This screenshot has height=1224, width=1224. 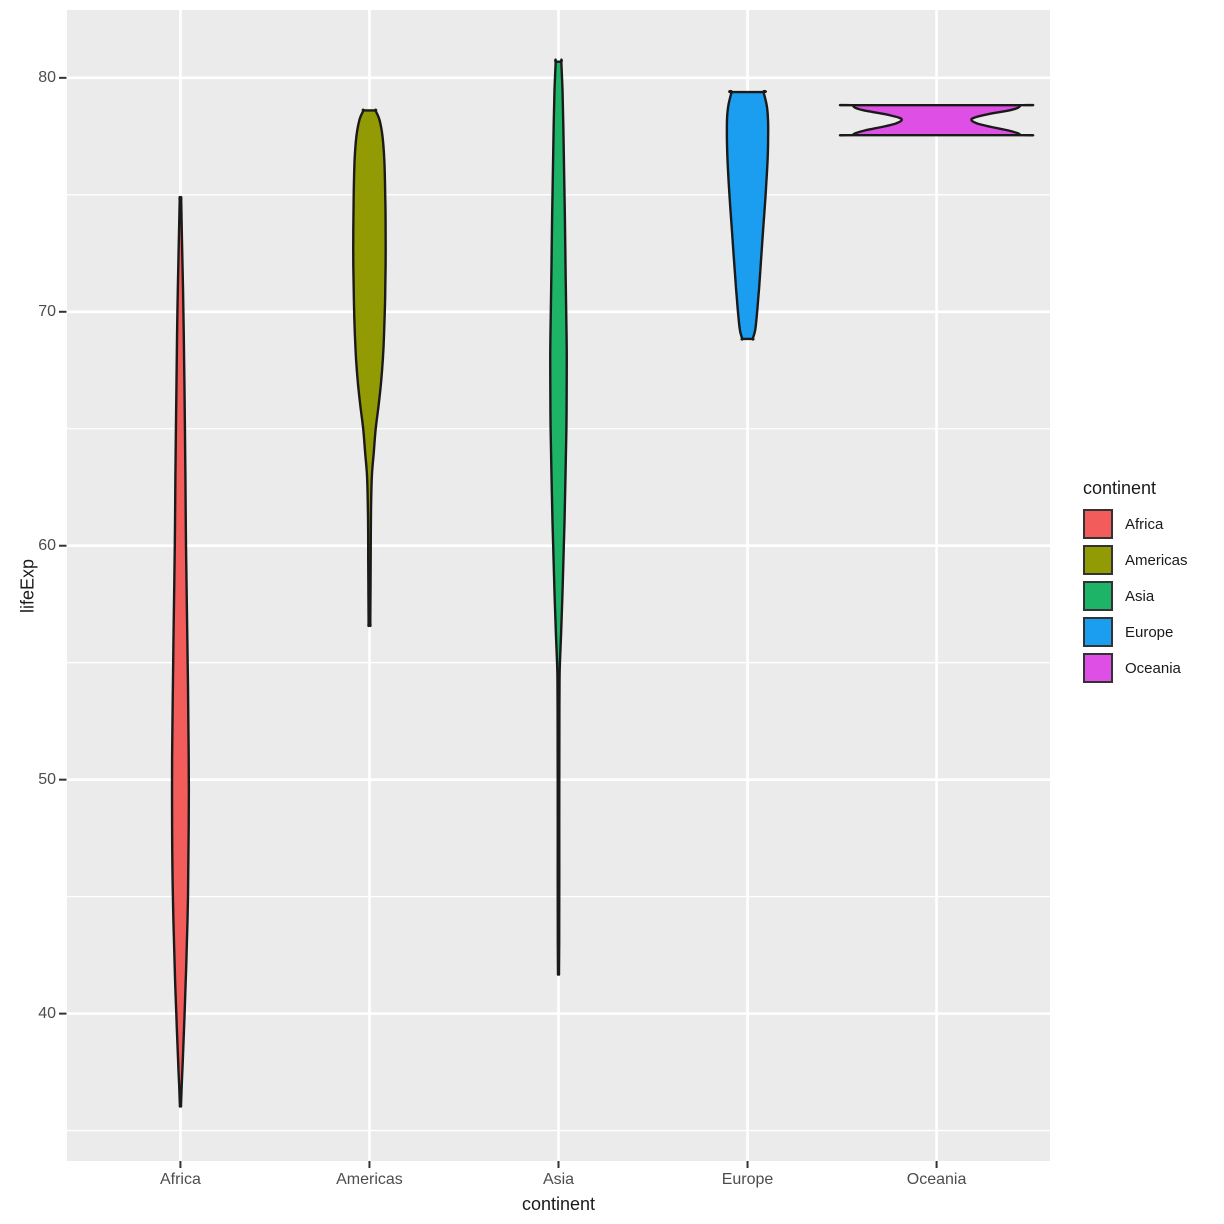 What do you see at coordinates (1120, 488) in the screenshot?
I see `legend-title: continent` at bounding box center [1120, 488].